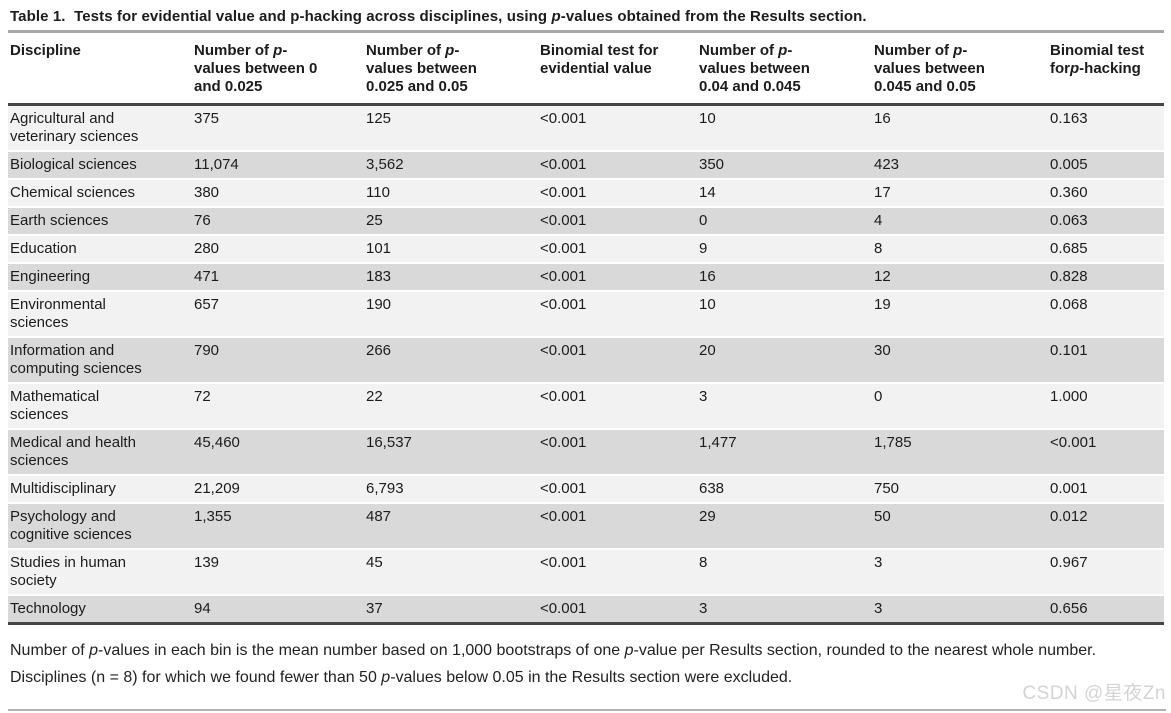  I want to click on value-cell: 3,562, so click(385, 164).